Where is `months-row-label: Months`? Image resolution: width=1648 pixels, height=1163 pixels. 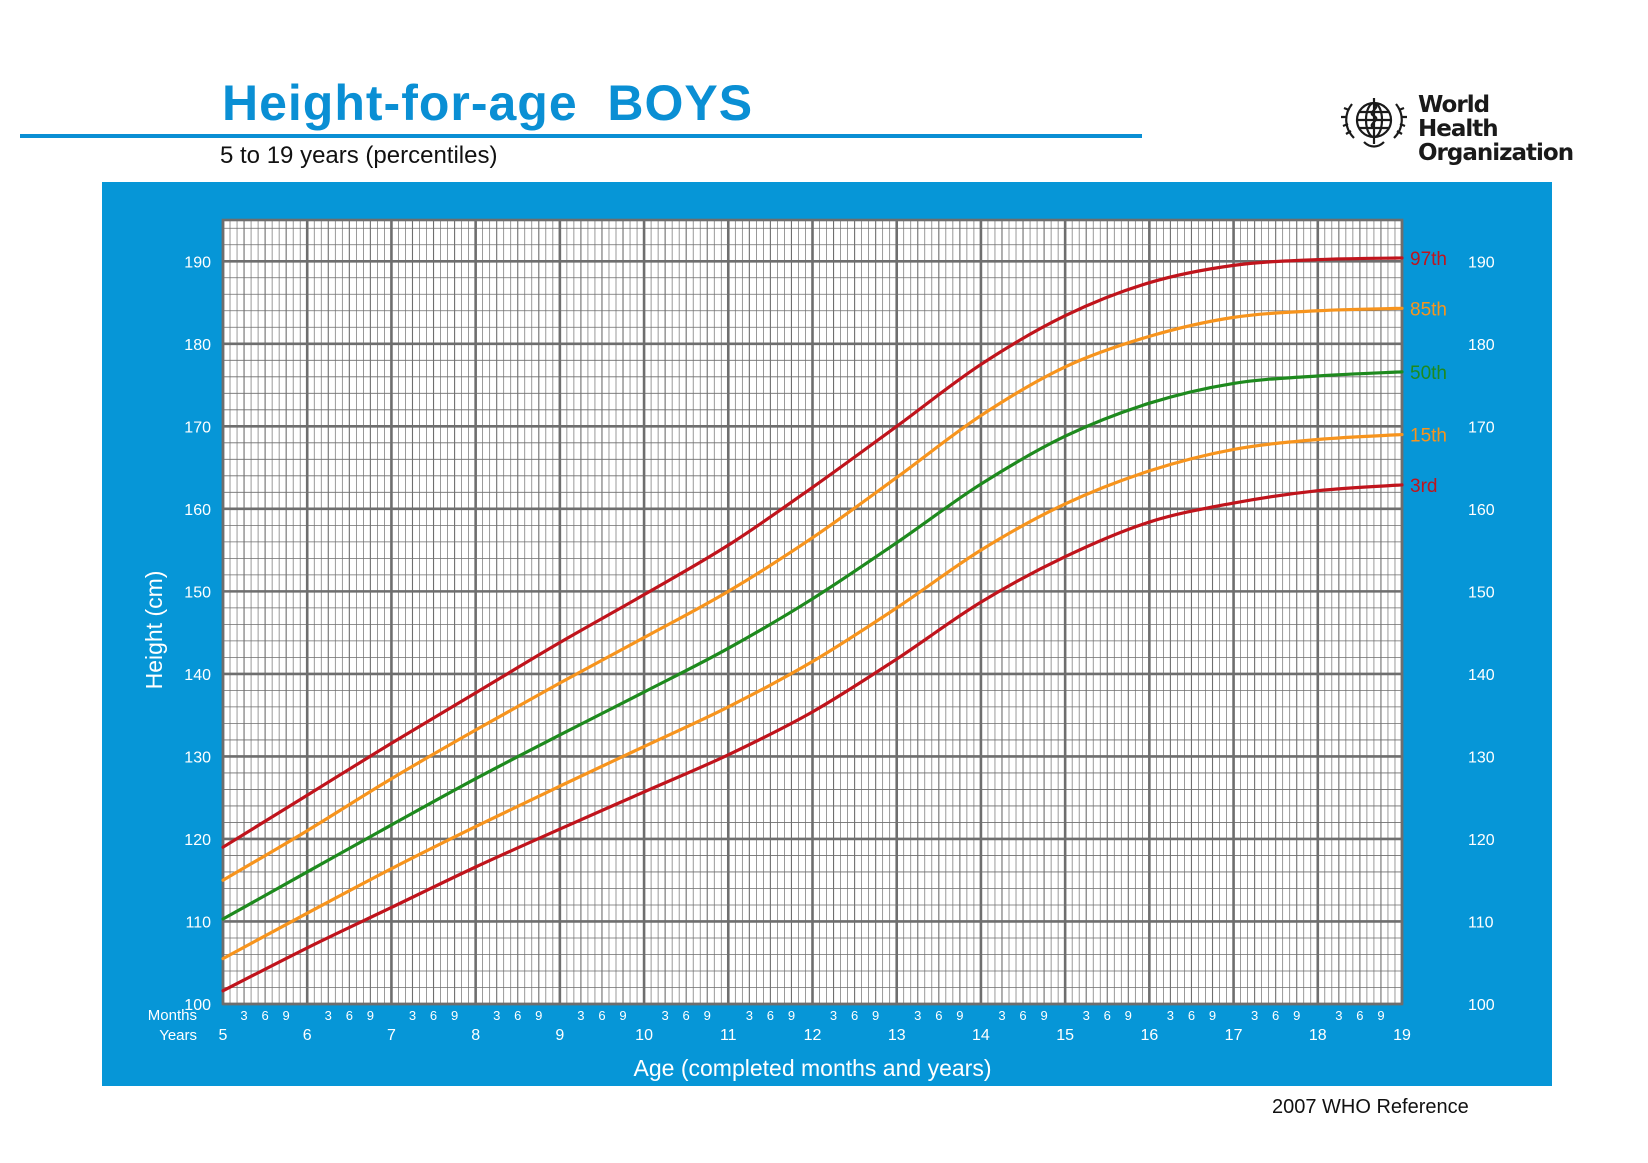 months-row-label: Months is located at coordinates (172, 1015).